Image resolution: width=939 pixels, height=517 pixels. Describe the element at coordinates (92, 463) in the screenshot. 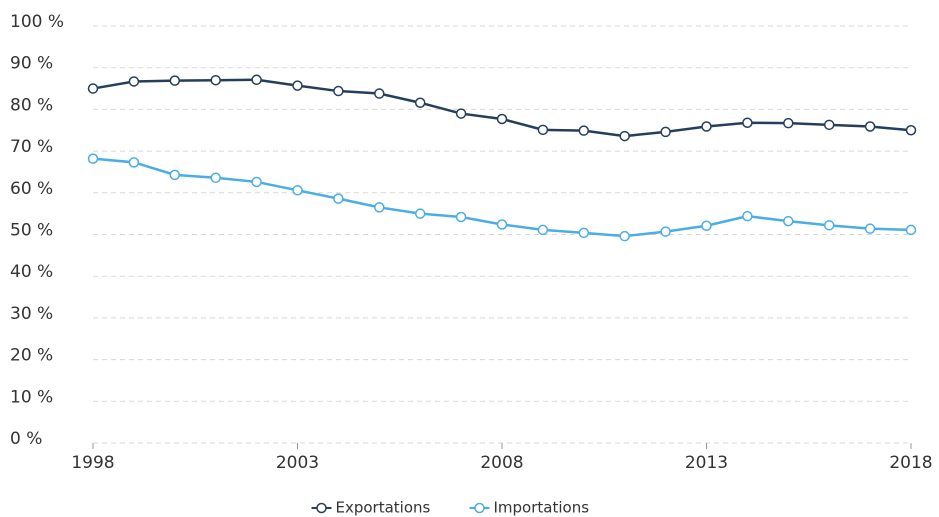

I see `x-tick-label: 1998` at that location.